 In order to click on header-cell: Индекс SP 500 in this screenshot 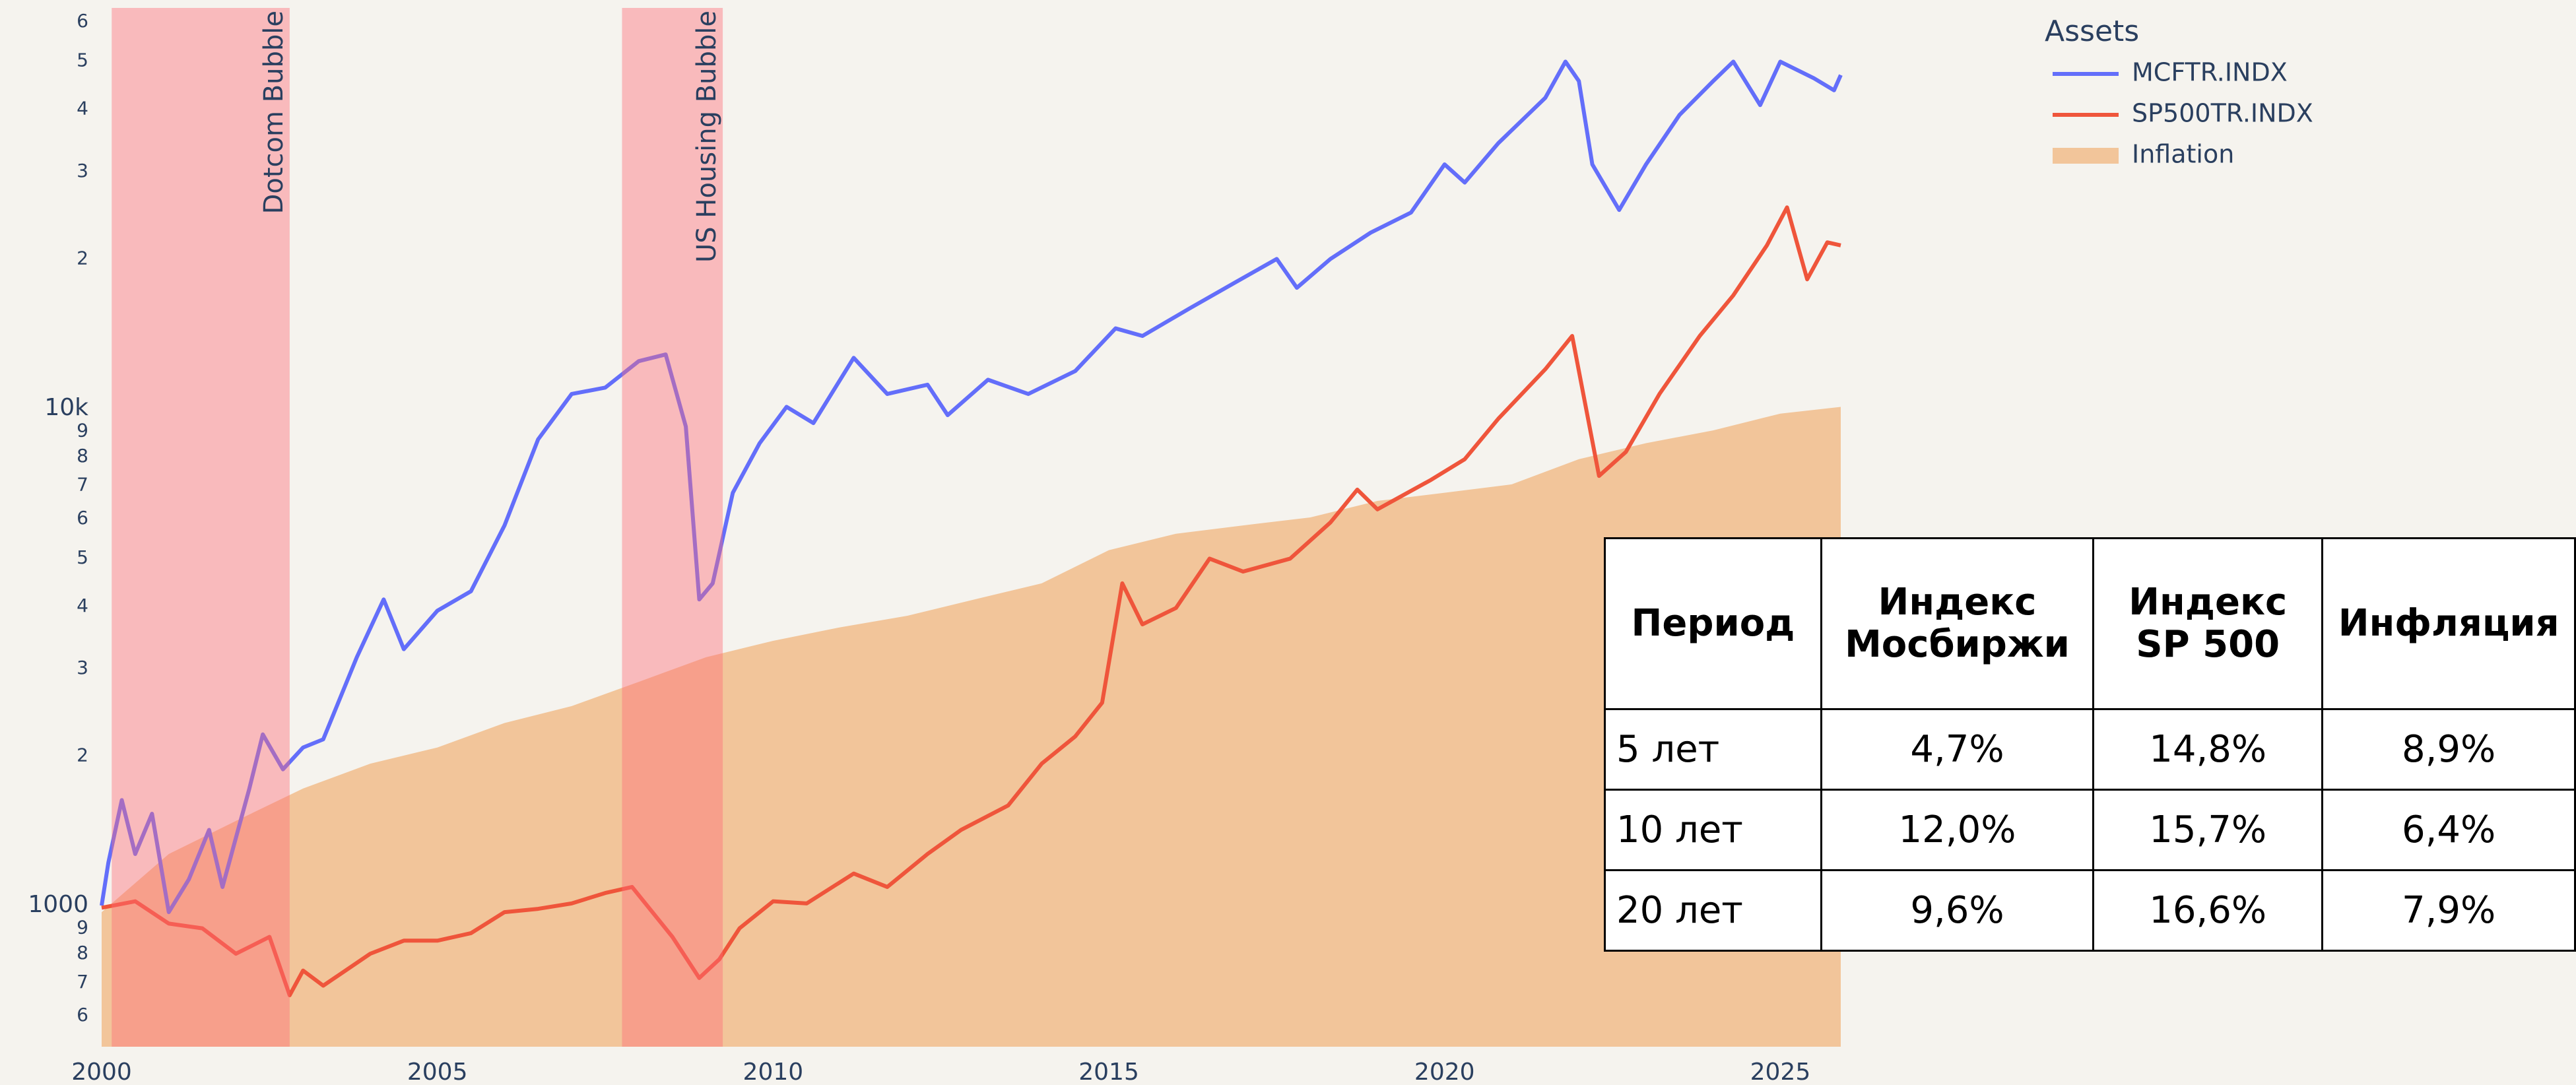, I will do `click(2208, 623)`.